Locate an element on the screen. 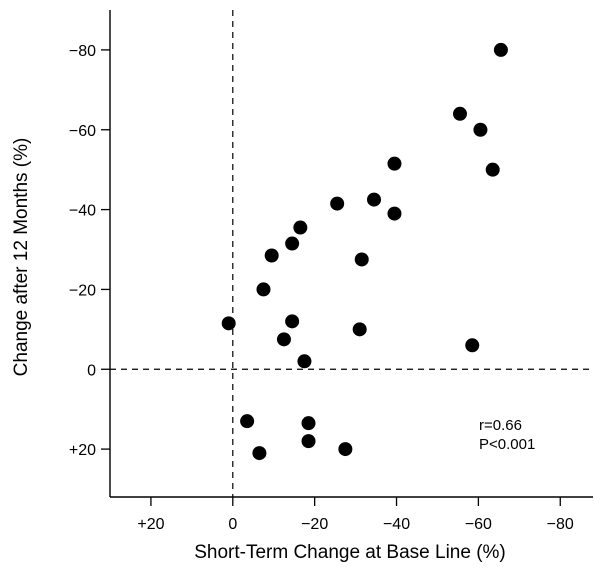 The height and width of the screenshot is (575, 595). x-tick-label: −20 is located at coordinates (314, 524).